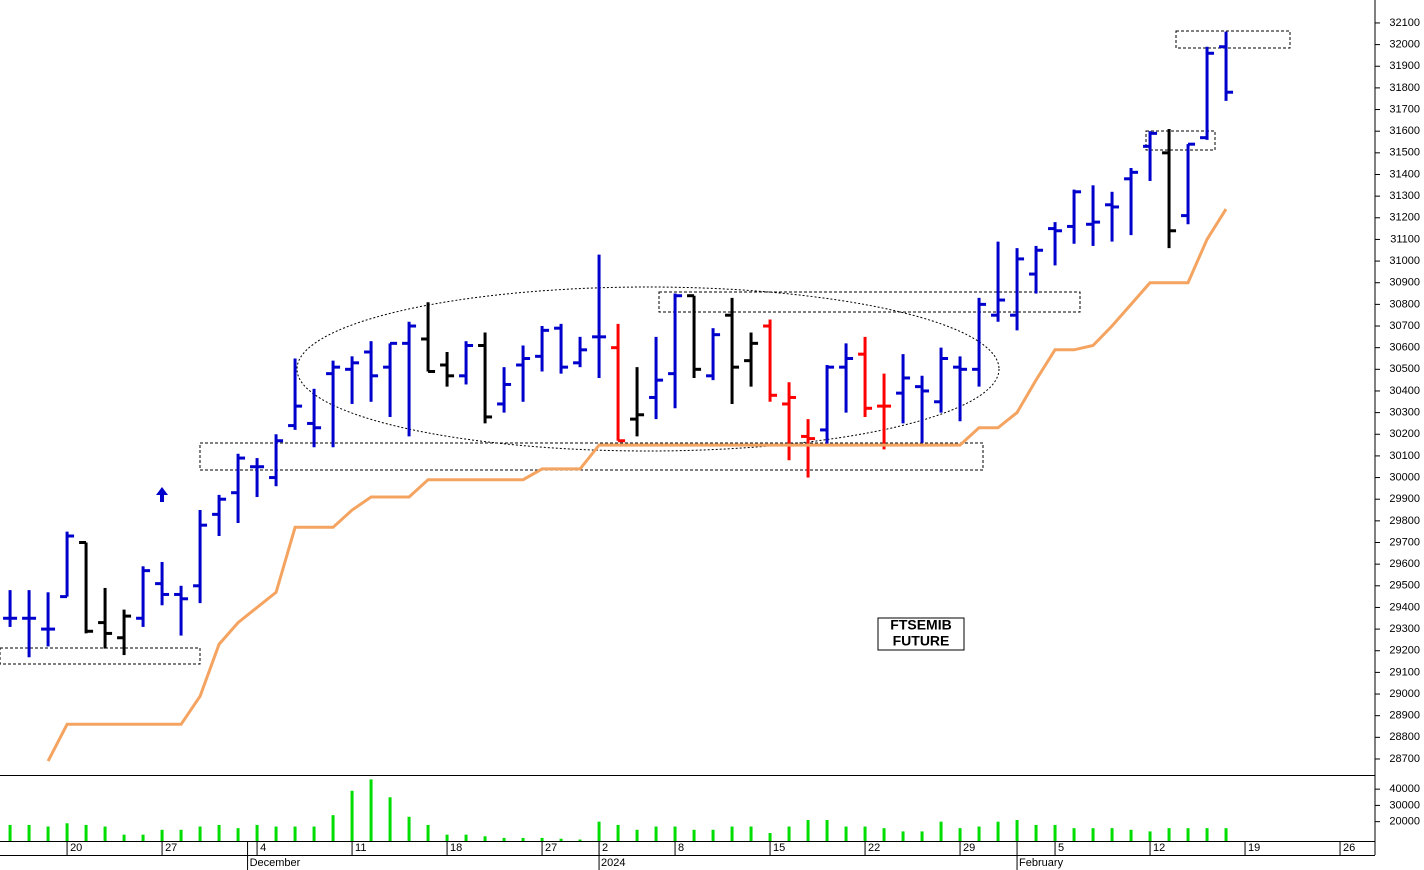 Image resolution: width=1424 pixels, height=870 pixels. I want to click on month-label: December, so click(275, 863).